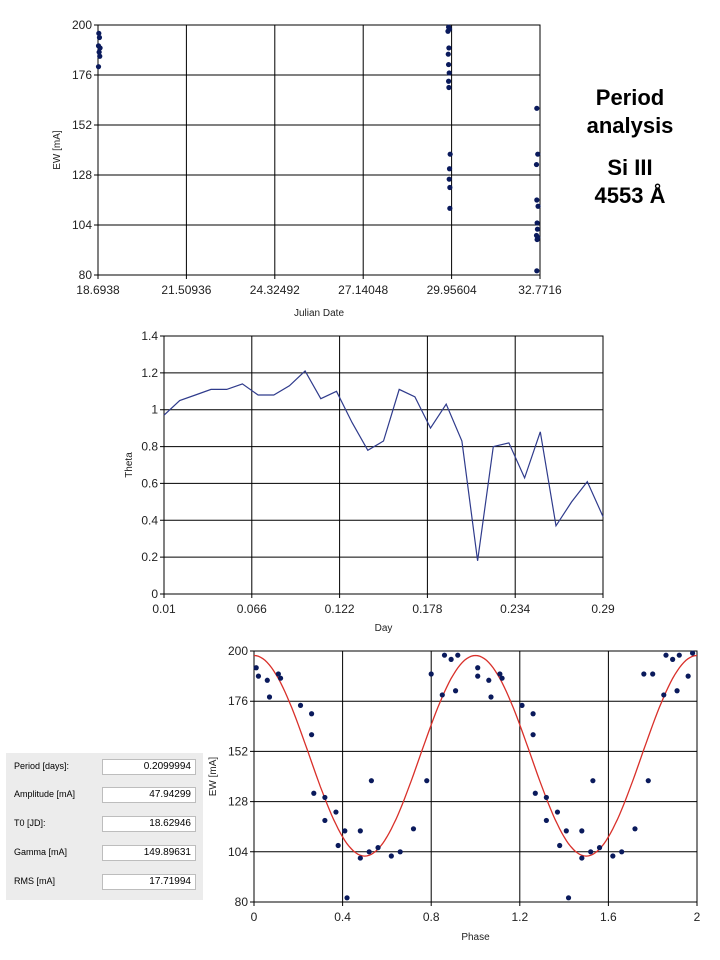 The width and height of the screenshot is (720, 960). Describe the element at coordinates (82, 25) in the screenshot. I see `y-tick-label: 200` at that location.